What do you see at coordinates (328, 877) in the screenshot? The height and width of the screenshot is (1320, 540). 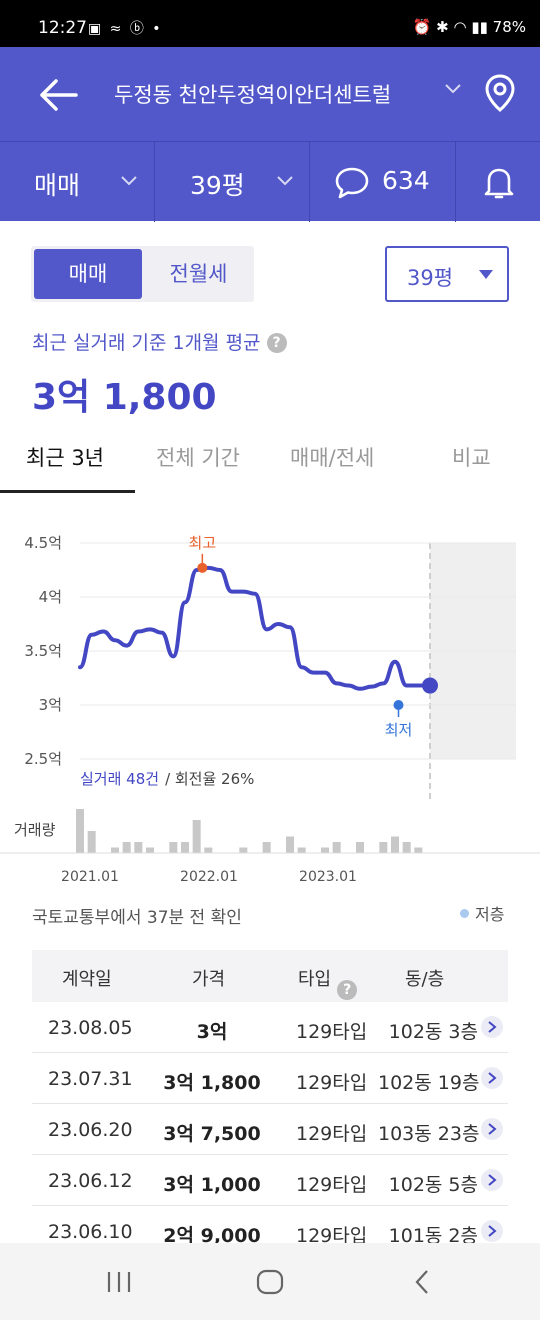 I see `x-tick-label: 2023.01` at bounding box center [328, 877].